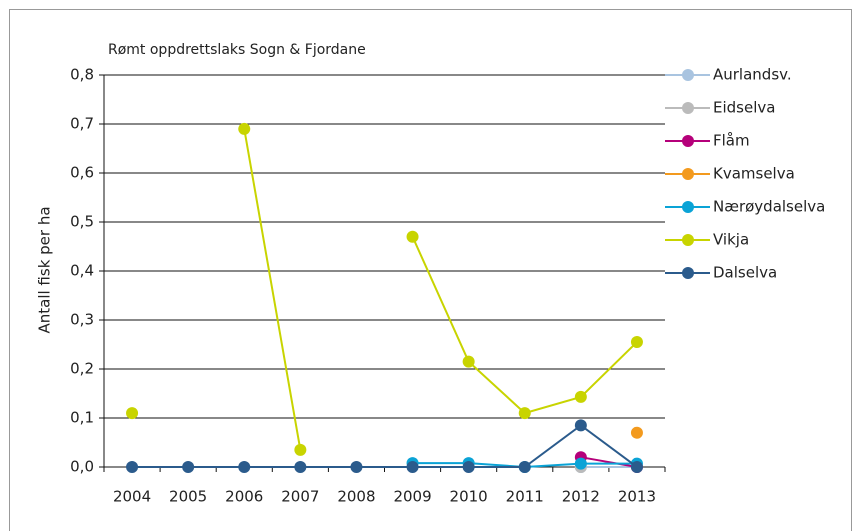 This screenshot has height=531, width=861. Describe the element at coordinates (412, 497) in the screenshot. I see `x-tick-label: 2009` at that location.